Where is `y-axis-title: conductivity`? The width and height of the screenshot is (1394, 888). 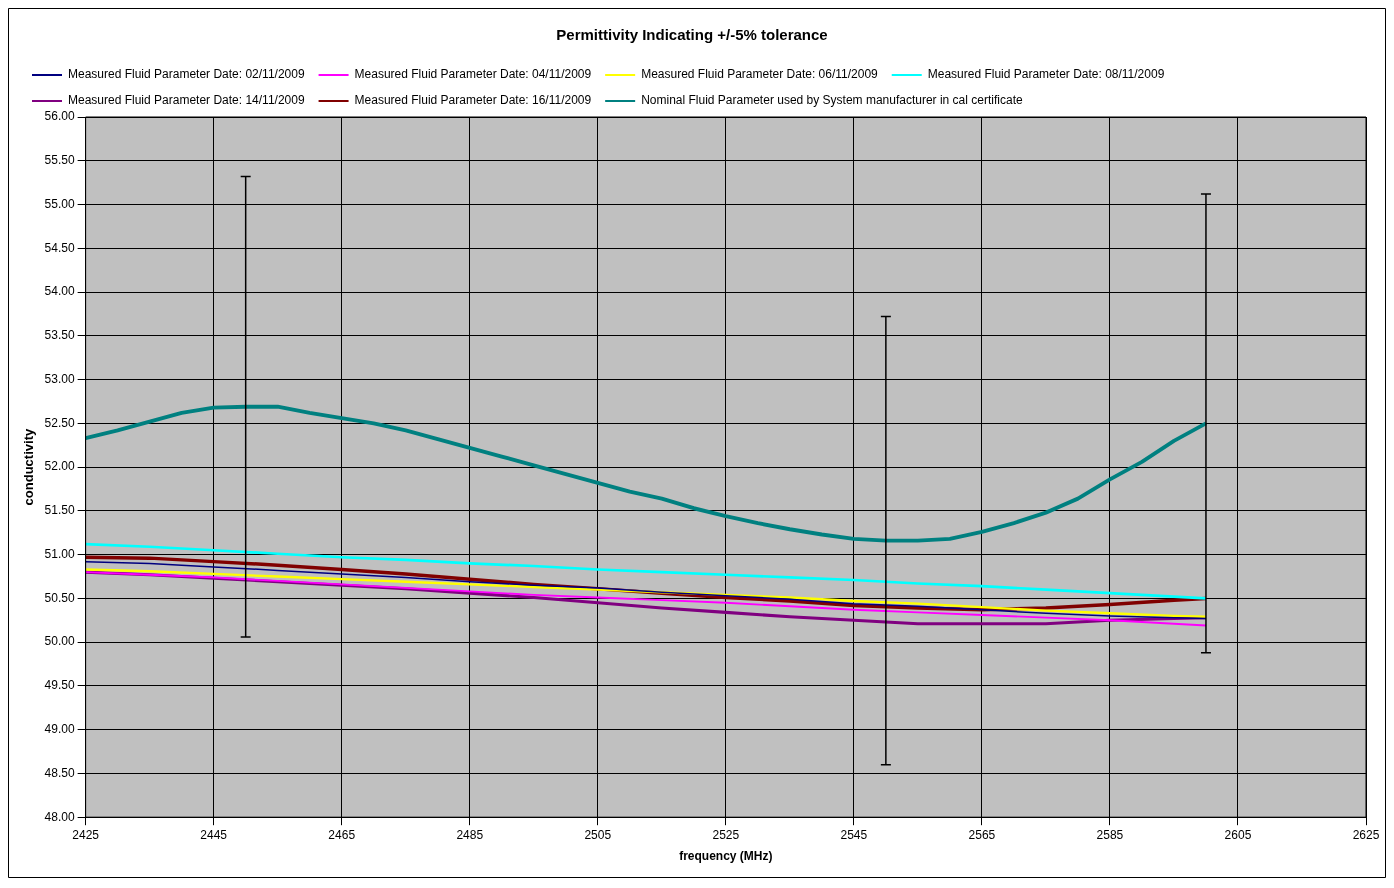 y-axis-title: conductivity is located at coordinates (29, 467).